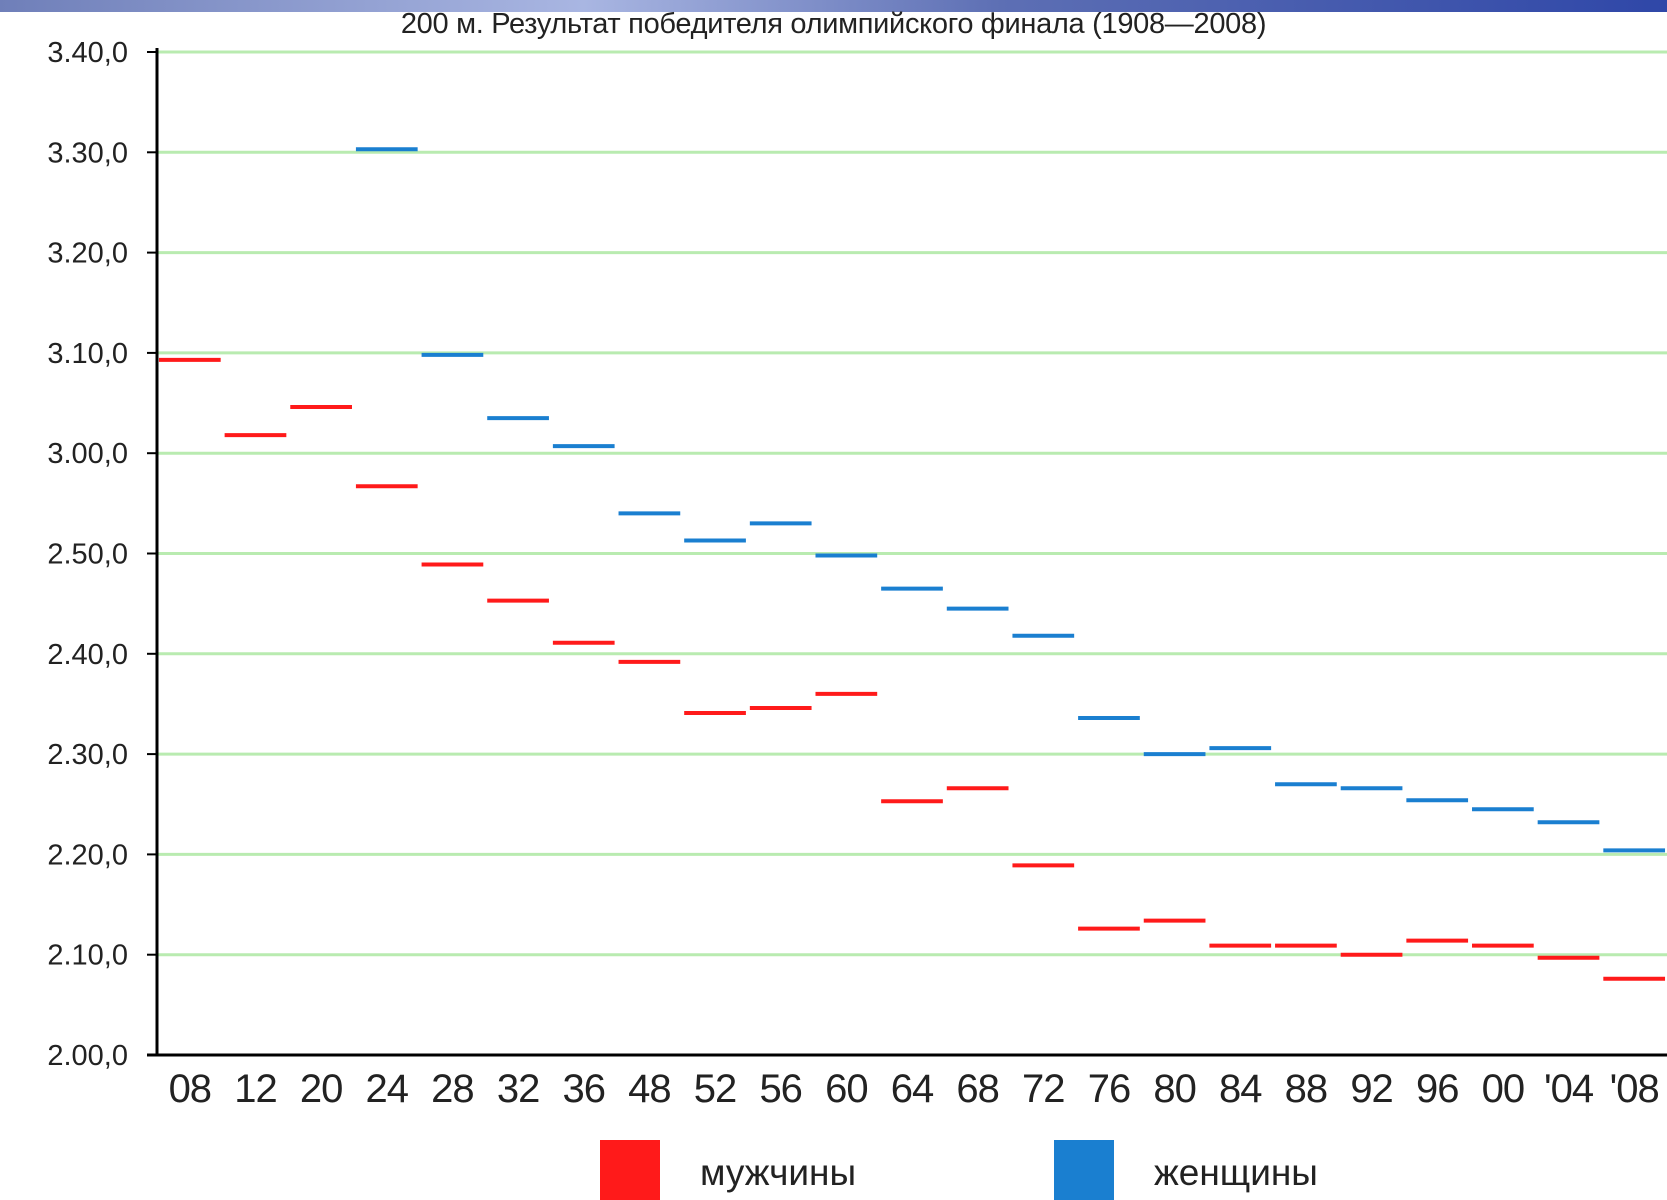 Image resolution: width=1667 pixels, height=1200 pixels. Describe the element at coordinates (715, 1089) in the screenshot. I see `x-tick-label: 52` at that location.